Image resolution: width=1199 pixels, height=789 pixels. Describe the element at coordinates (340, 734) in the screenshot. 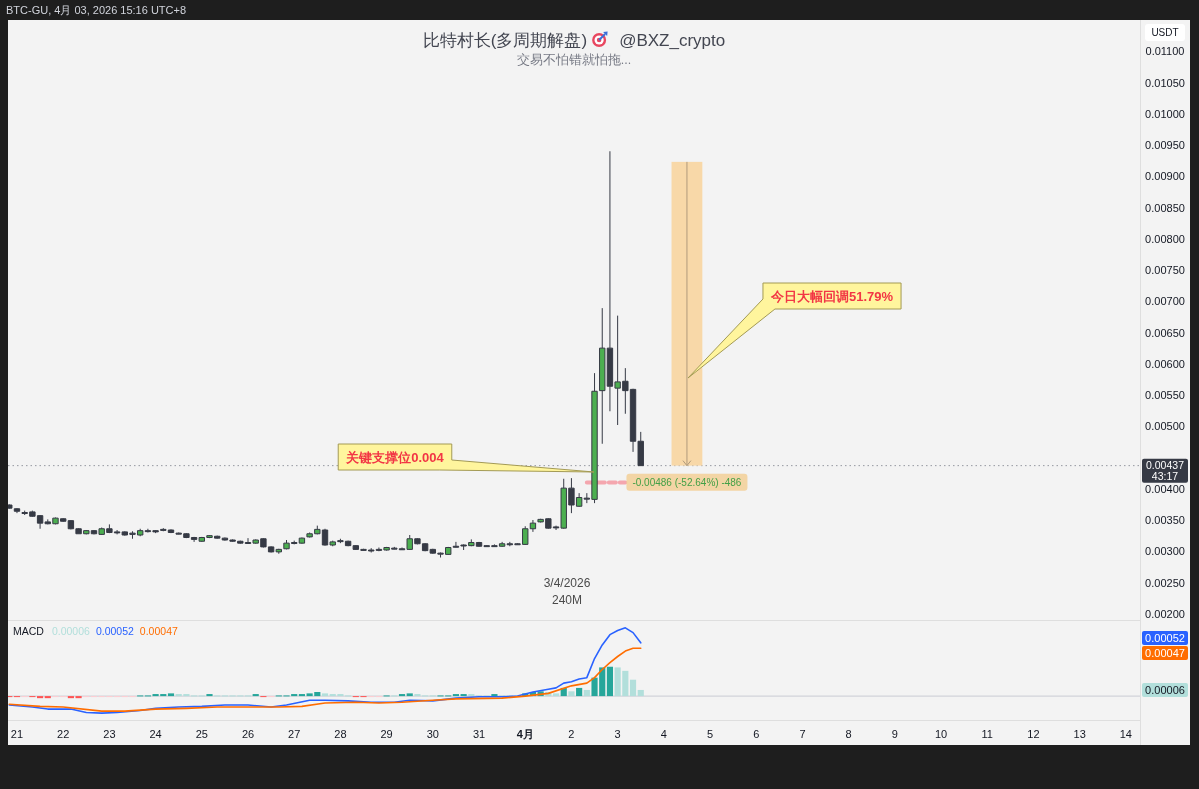

I see `x-tick-label: 28` at that location.